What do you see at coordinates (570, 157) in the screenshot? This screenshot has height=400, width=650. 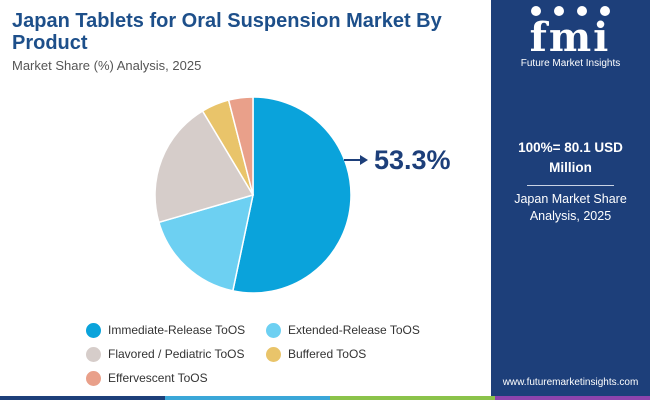 I see `market-total: 100%= 80.1 USD Million` at bounding box center [570, 157].